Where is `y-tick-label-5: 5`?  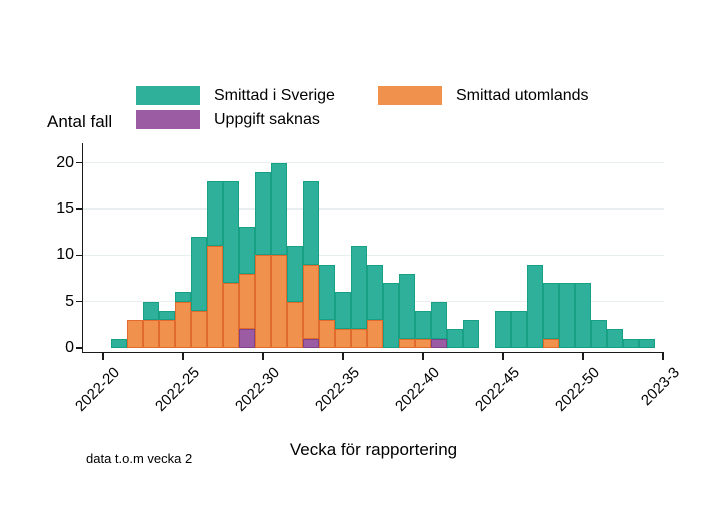
y-tick-label-5: 5 is located at coordinates (69, 301).